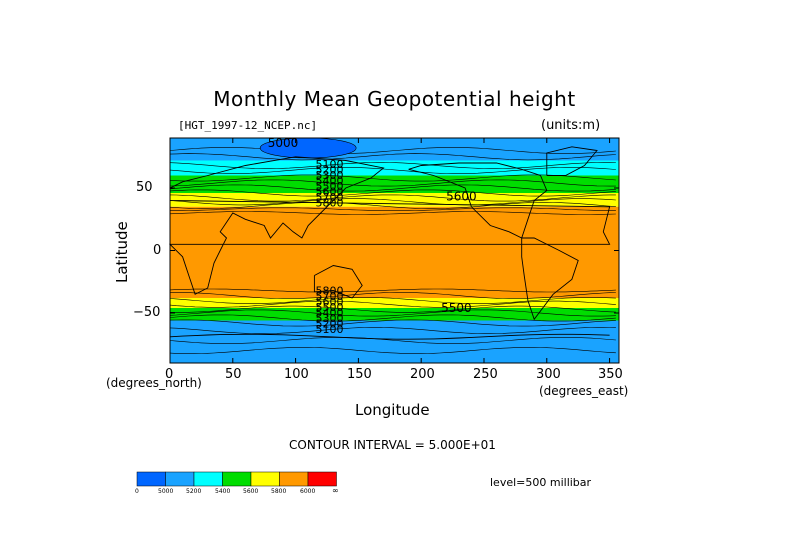 The width and height of the screenshot is (789, 558). What do you see at coordinates (330, 329) in the screenshot?
I see `stack-label-south-7: 5100` at bounding box center [330, 329].